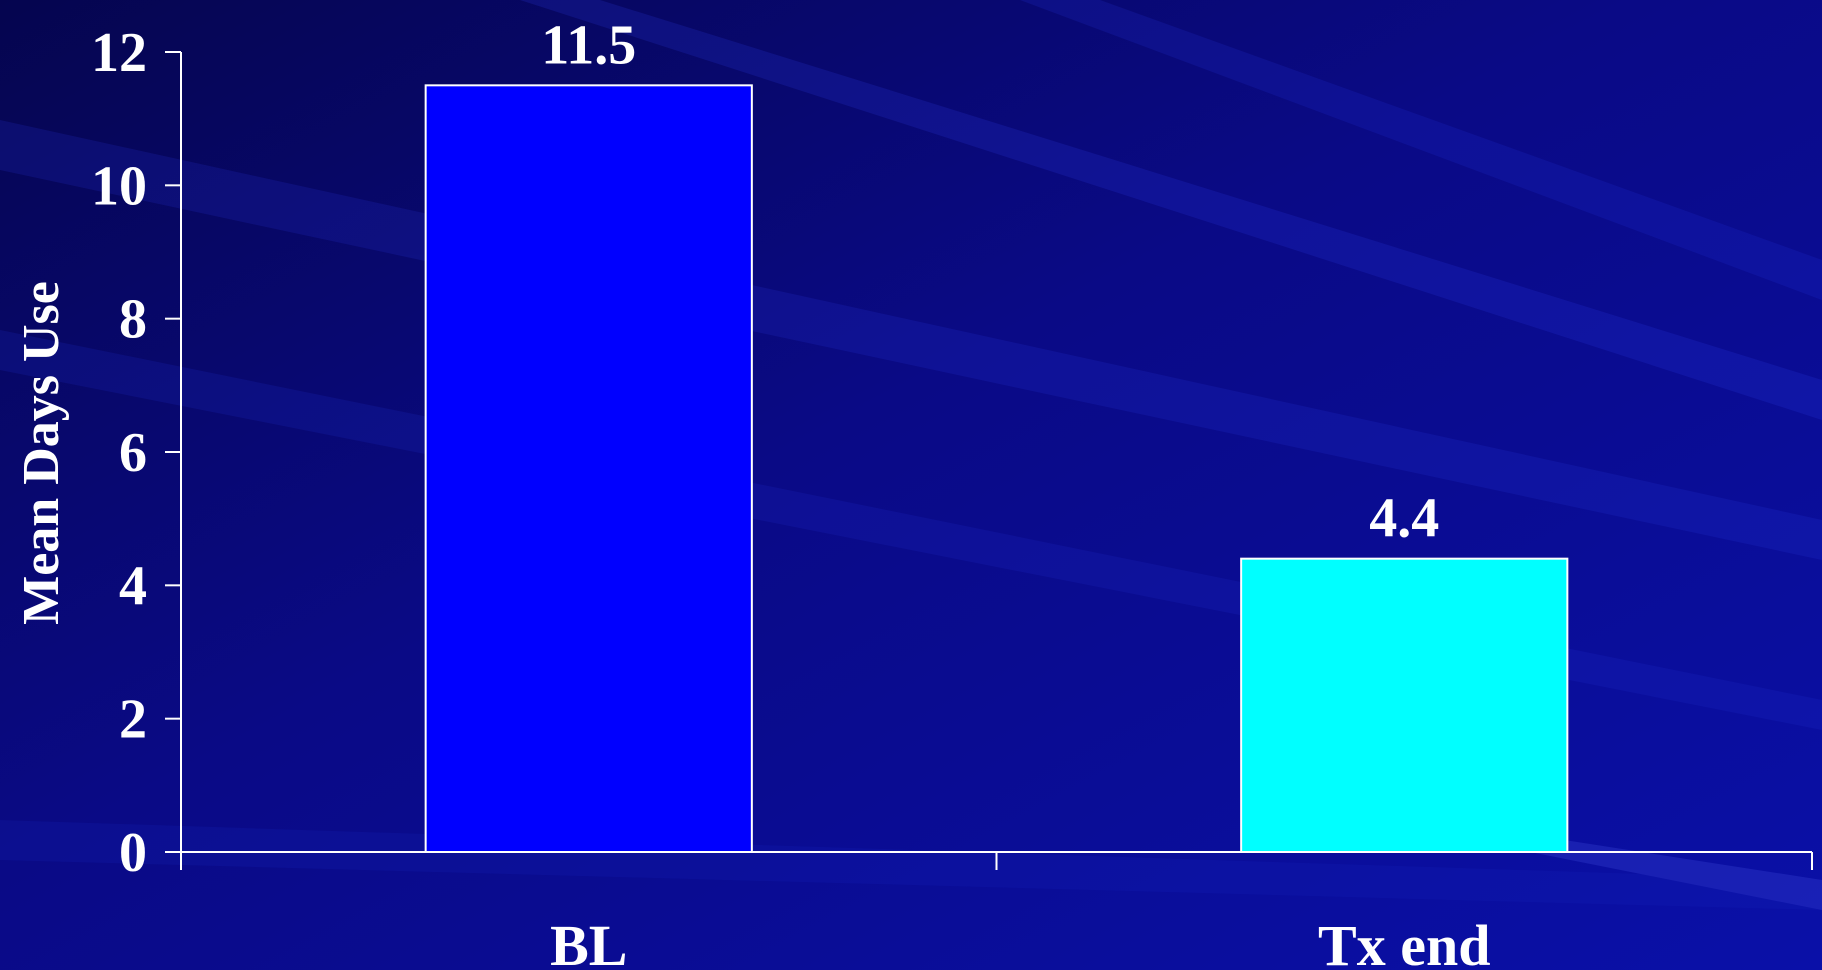  Describe the element at coordinates (41, 453) in the screenshot. I see `y-axis-title: Mean Days Use` at that location.